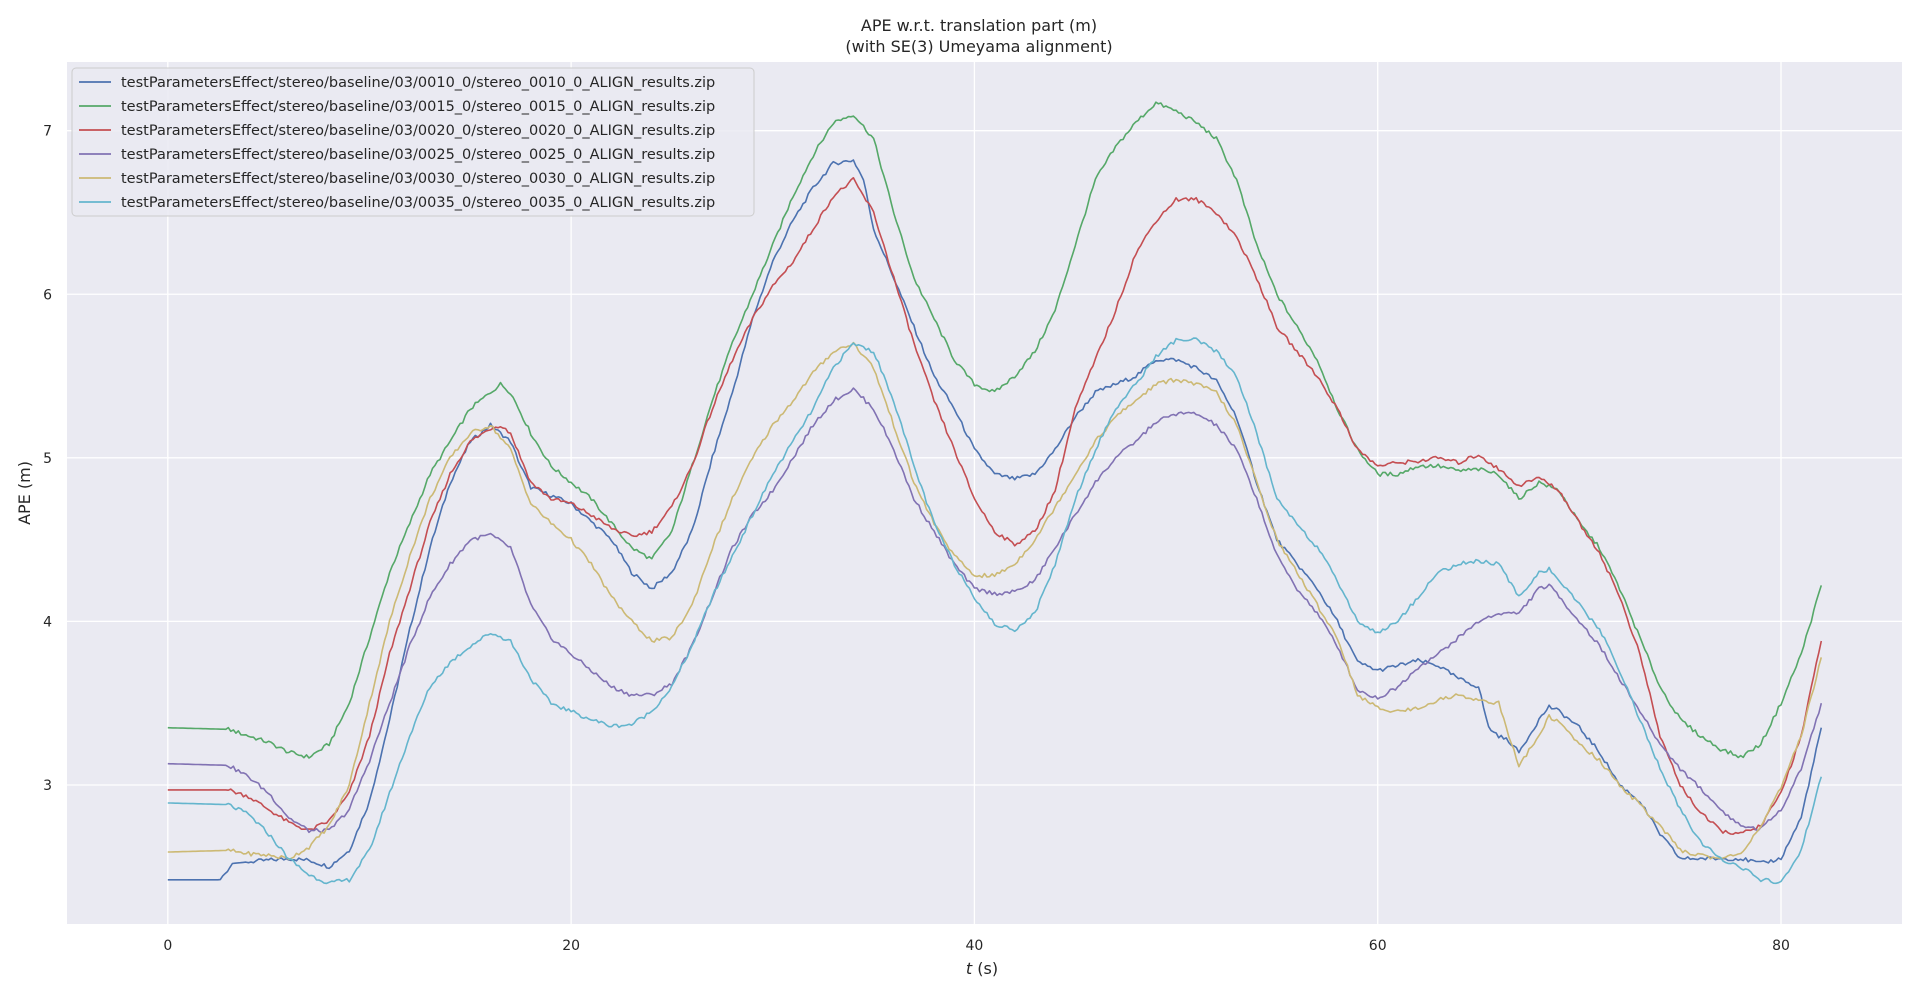 The image size is (1918, 996). I want to click on x-axis-label-variable: t, so click(969, 968).